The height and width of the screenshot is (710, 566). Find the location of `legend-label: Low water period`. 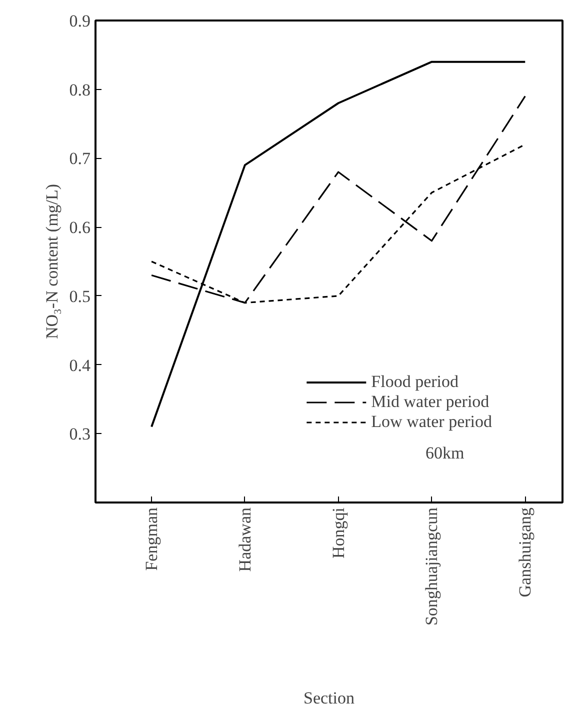

legend-label: Low water period is located at coordinates (431, 422).